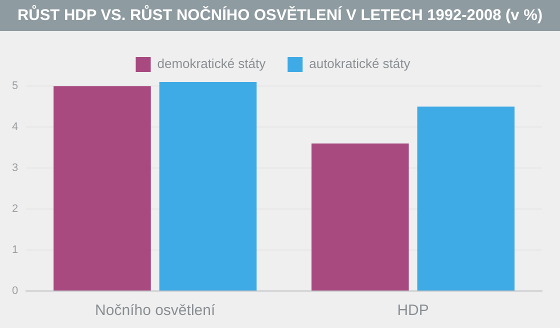 The height and width of the screenshot is (328, 560). Describe the element at coordinates (360, 64) in the screenshot. I see `legend-label: autokratické státy` at that location.